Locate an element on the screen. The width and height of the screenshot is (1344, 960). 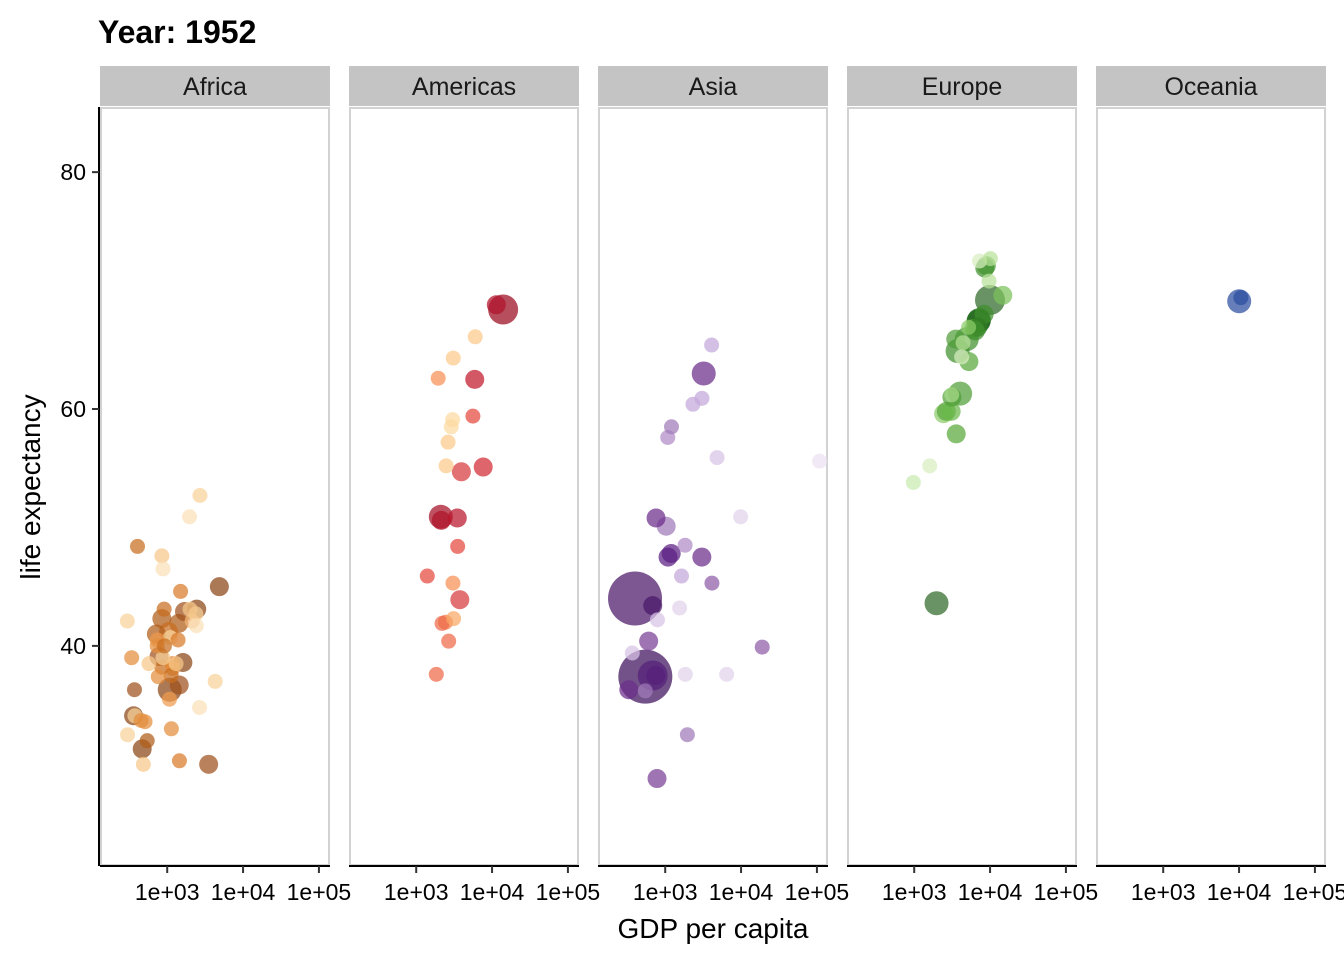
y-tick-label: 80 is located at coordinates (73, 172).